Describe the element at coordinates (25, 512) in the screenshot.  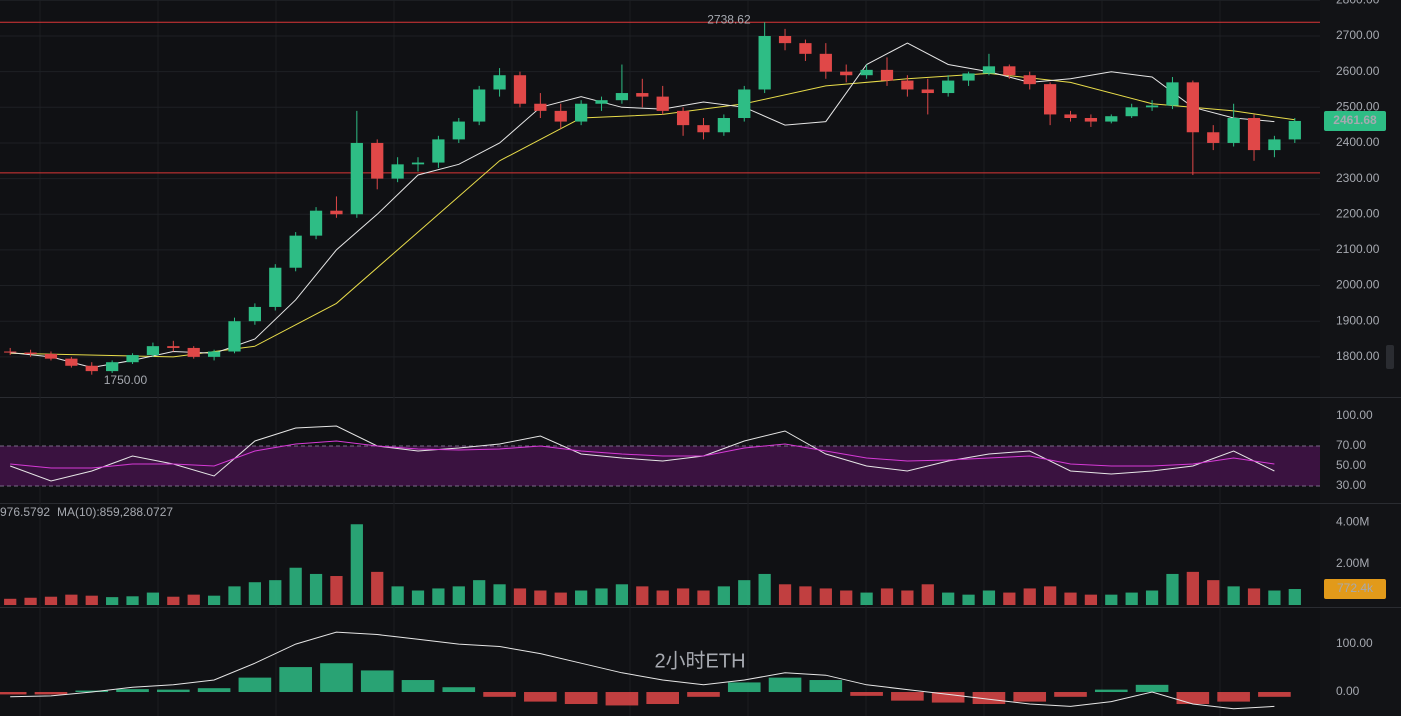
I see `volume-header: 976.5792` at that location.